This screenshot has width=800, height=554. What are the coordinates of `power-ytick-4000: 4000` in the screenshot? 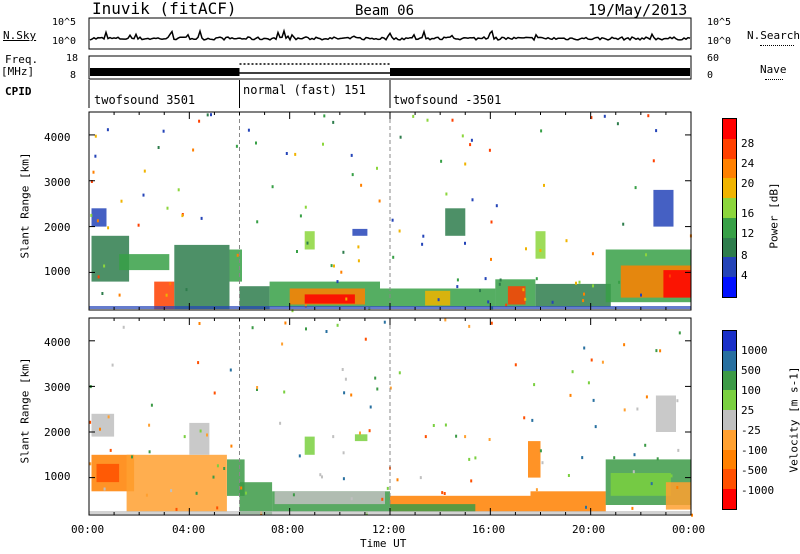 It's located at (57, 137).